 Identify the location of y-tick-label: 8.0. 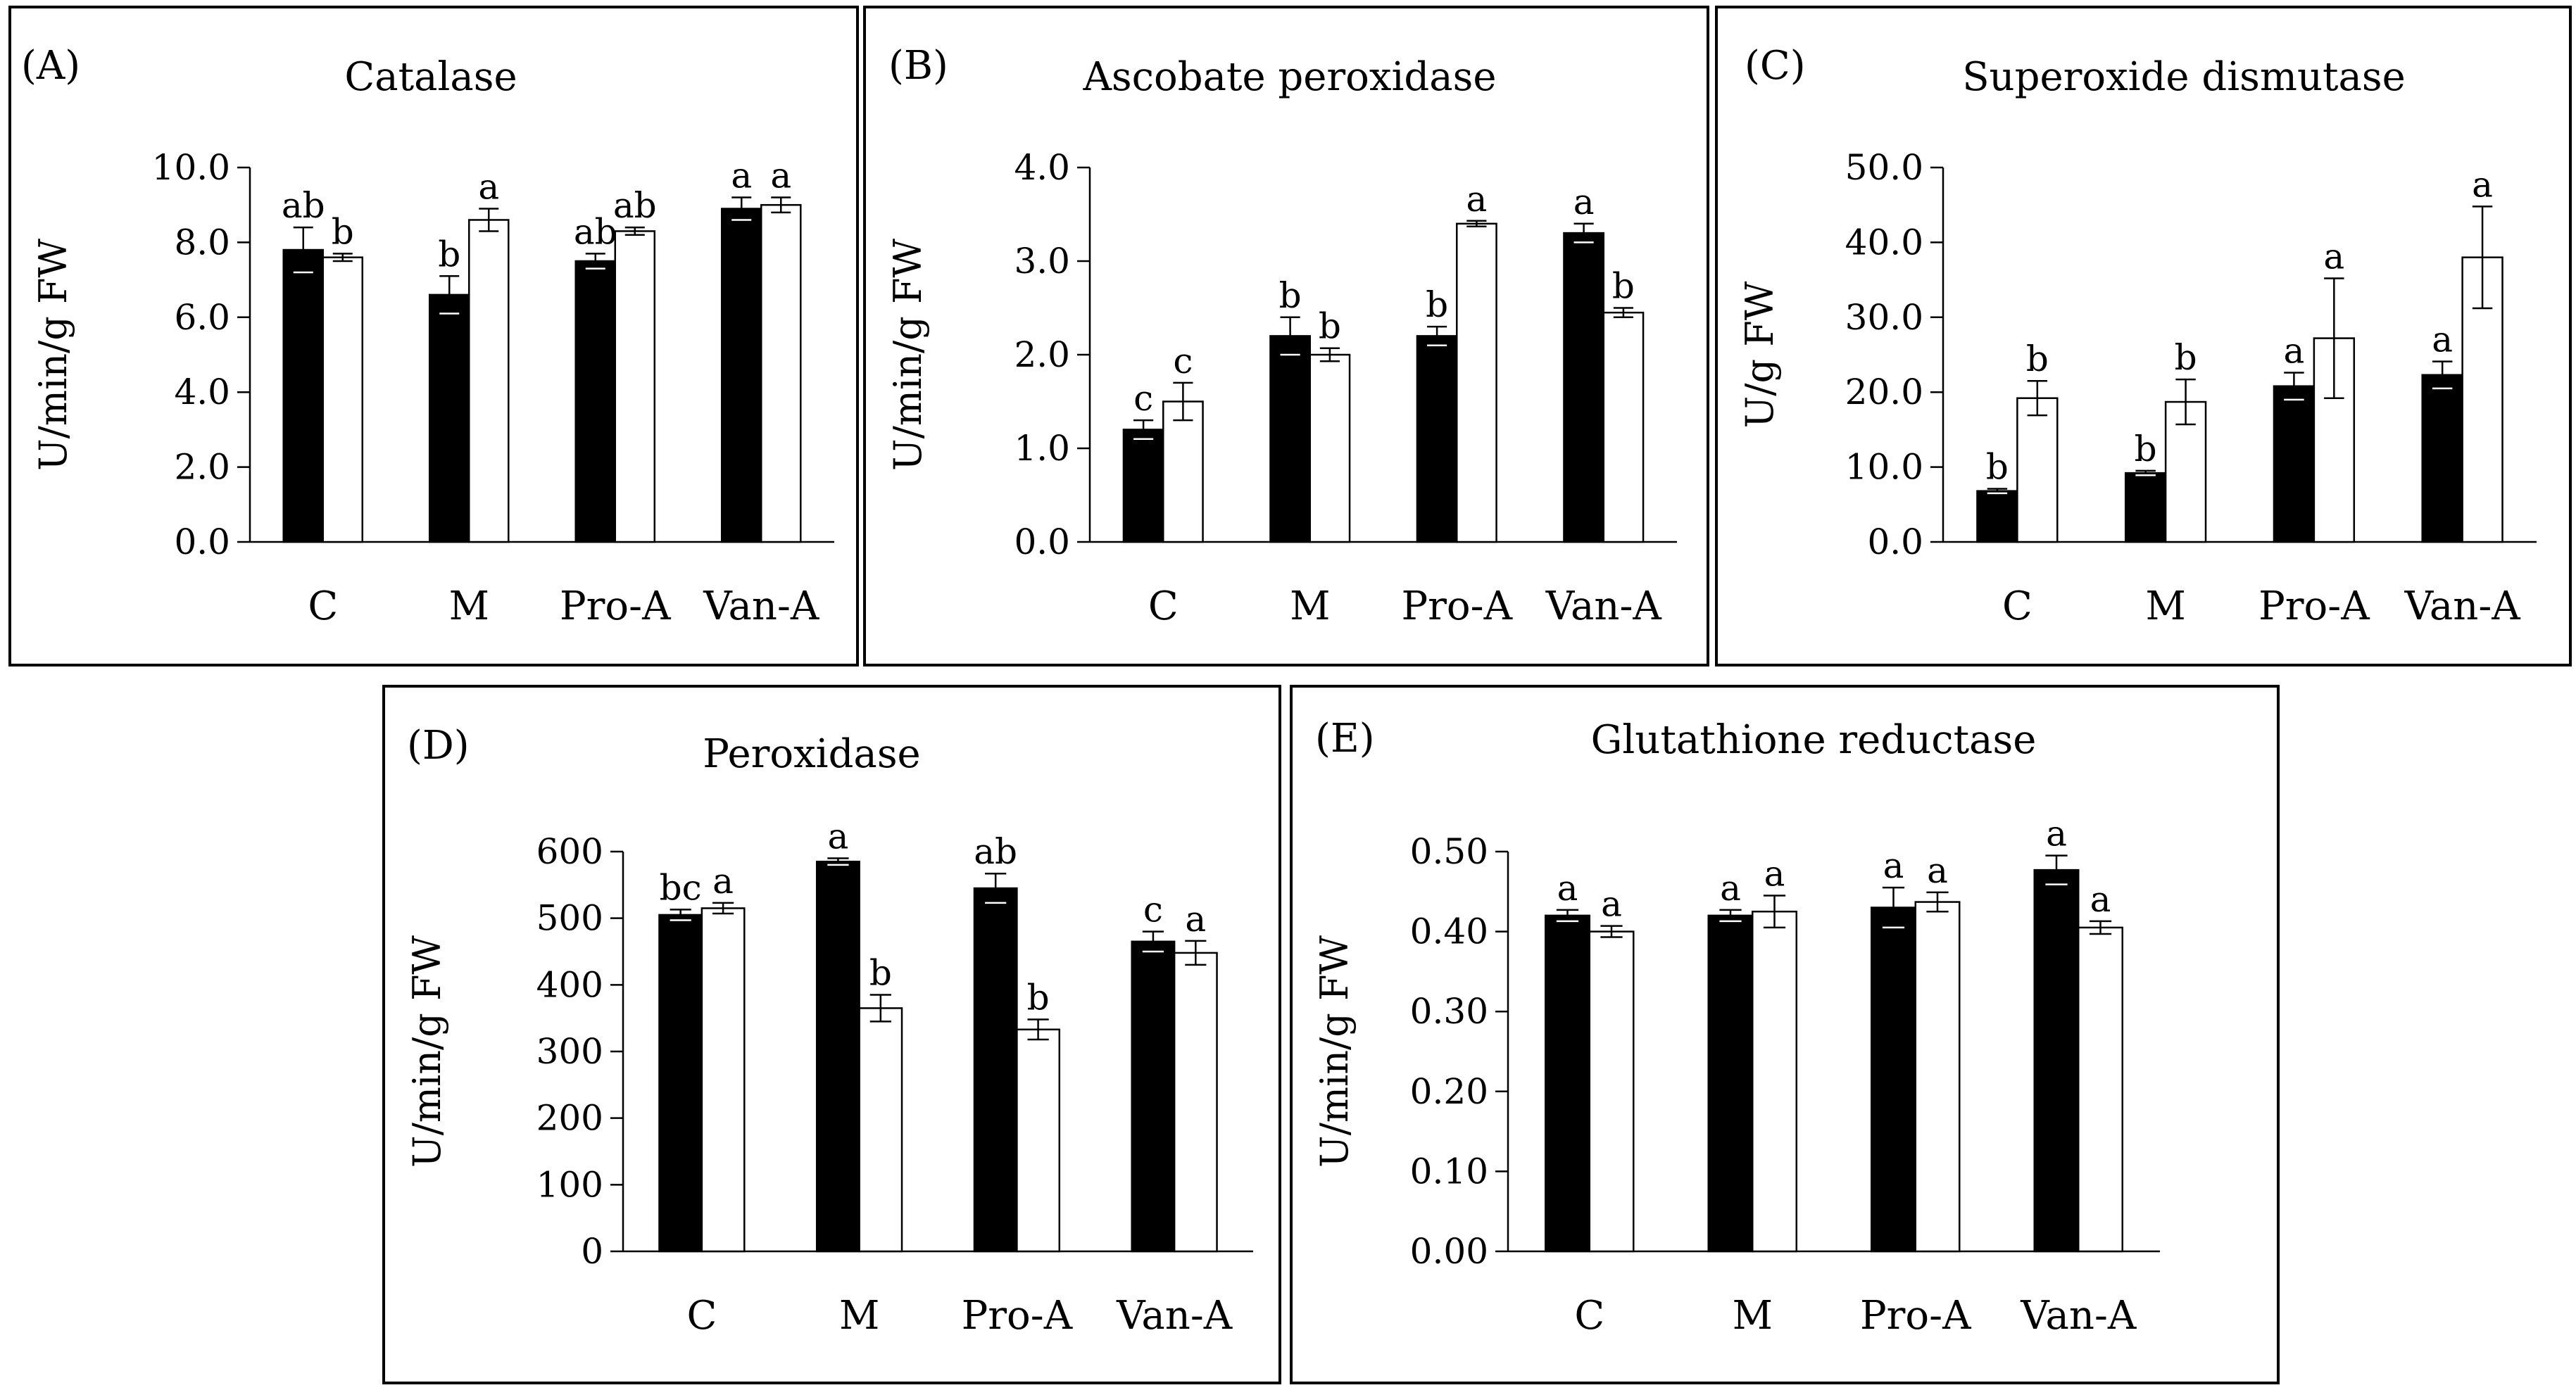
(202, 243).